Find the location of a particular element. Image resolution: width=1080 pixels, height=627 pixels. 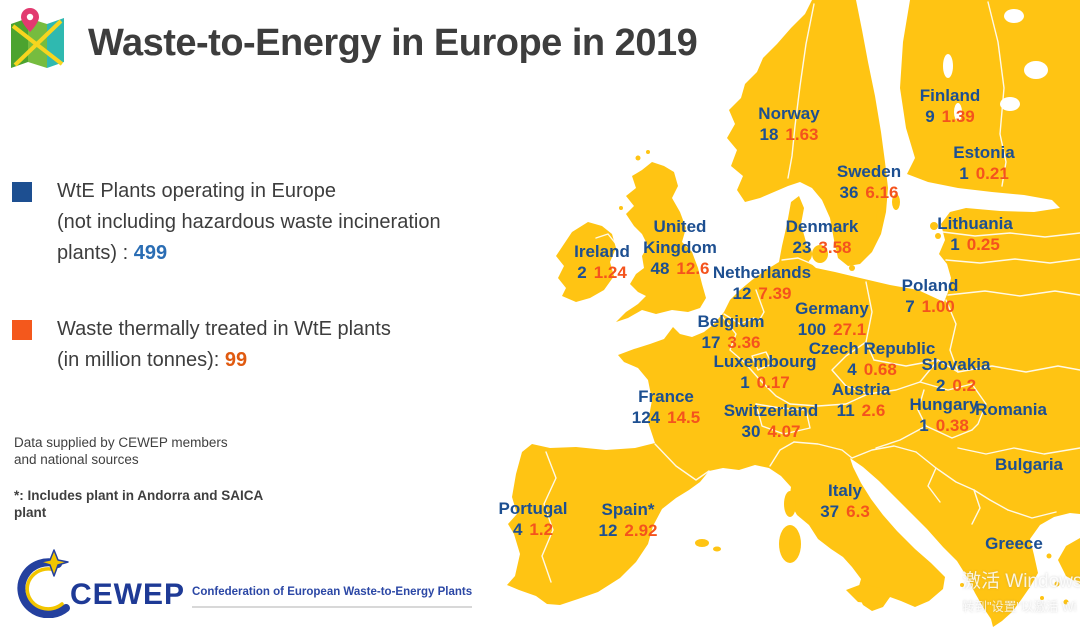

country-values: 9 1.39 is located at coordinates (950, 116).